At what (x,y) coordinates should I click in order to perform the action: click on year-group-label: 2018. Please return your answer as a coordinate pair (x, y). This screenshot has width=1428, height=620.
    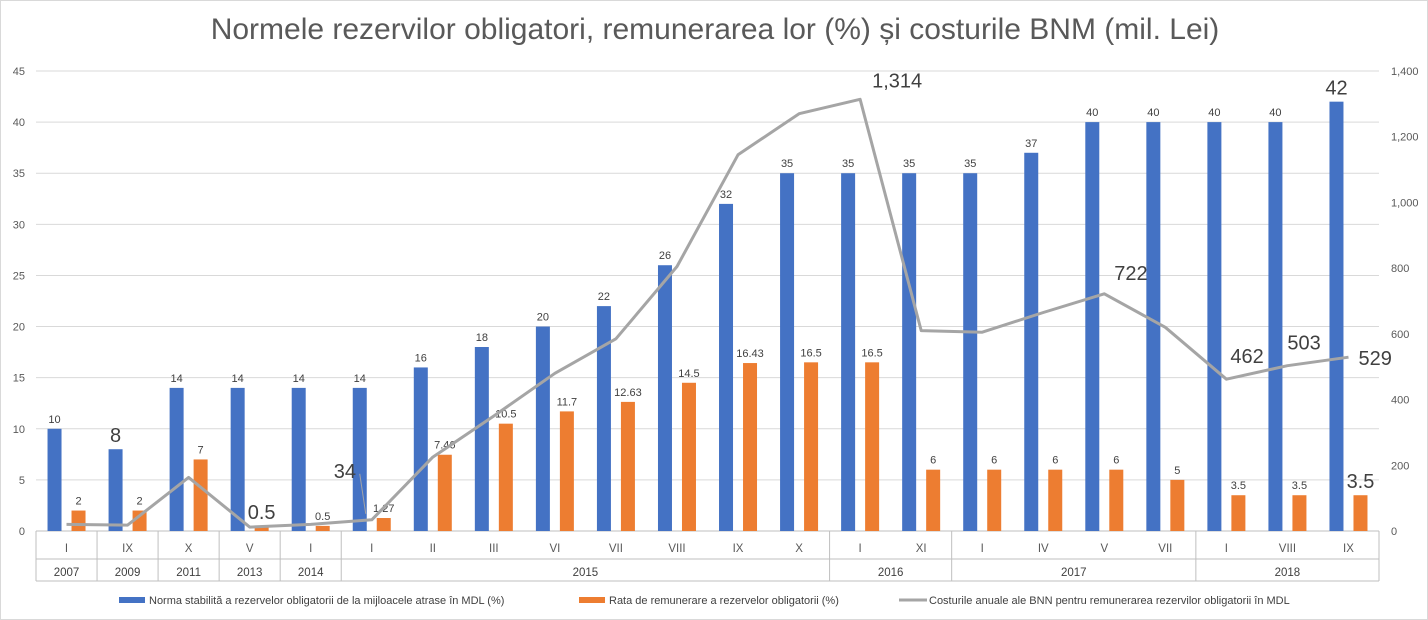
    Looking at the image, I should click on (1288, 573).